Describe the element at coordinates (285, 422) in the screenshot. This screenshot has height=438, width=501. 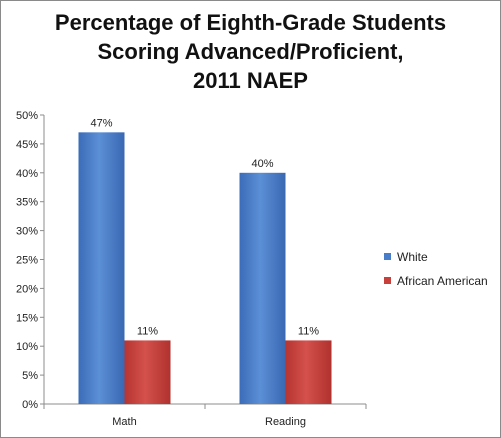
I see `x-tick-label: Reading` at that location.